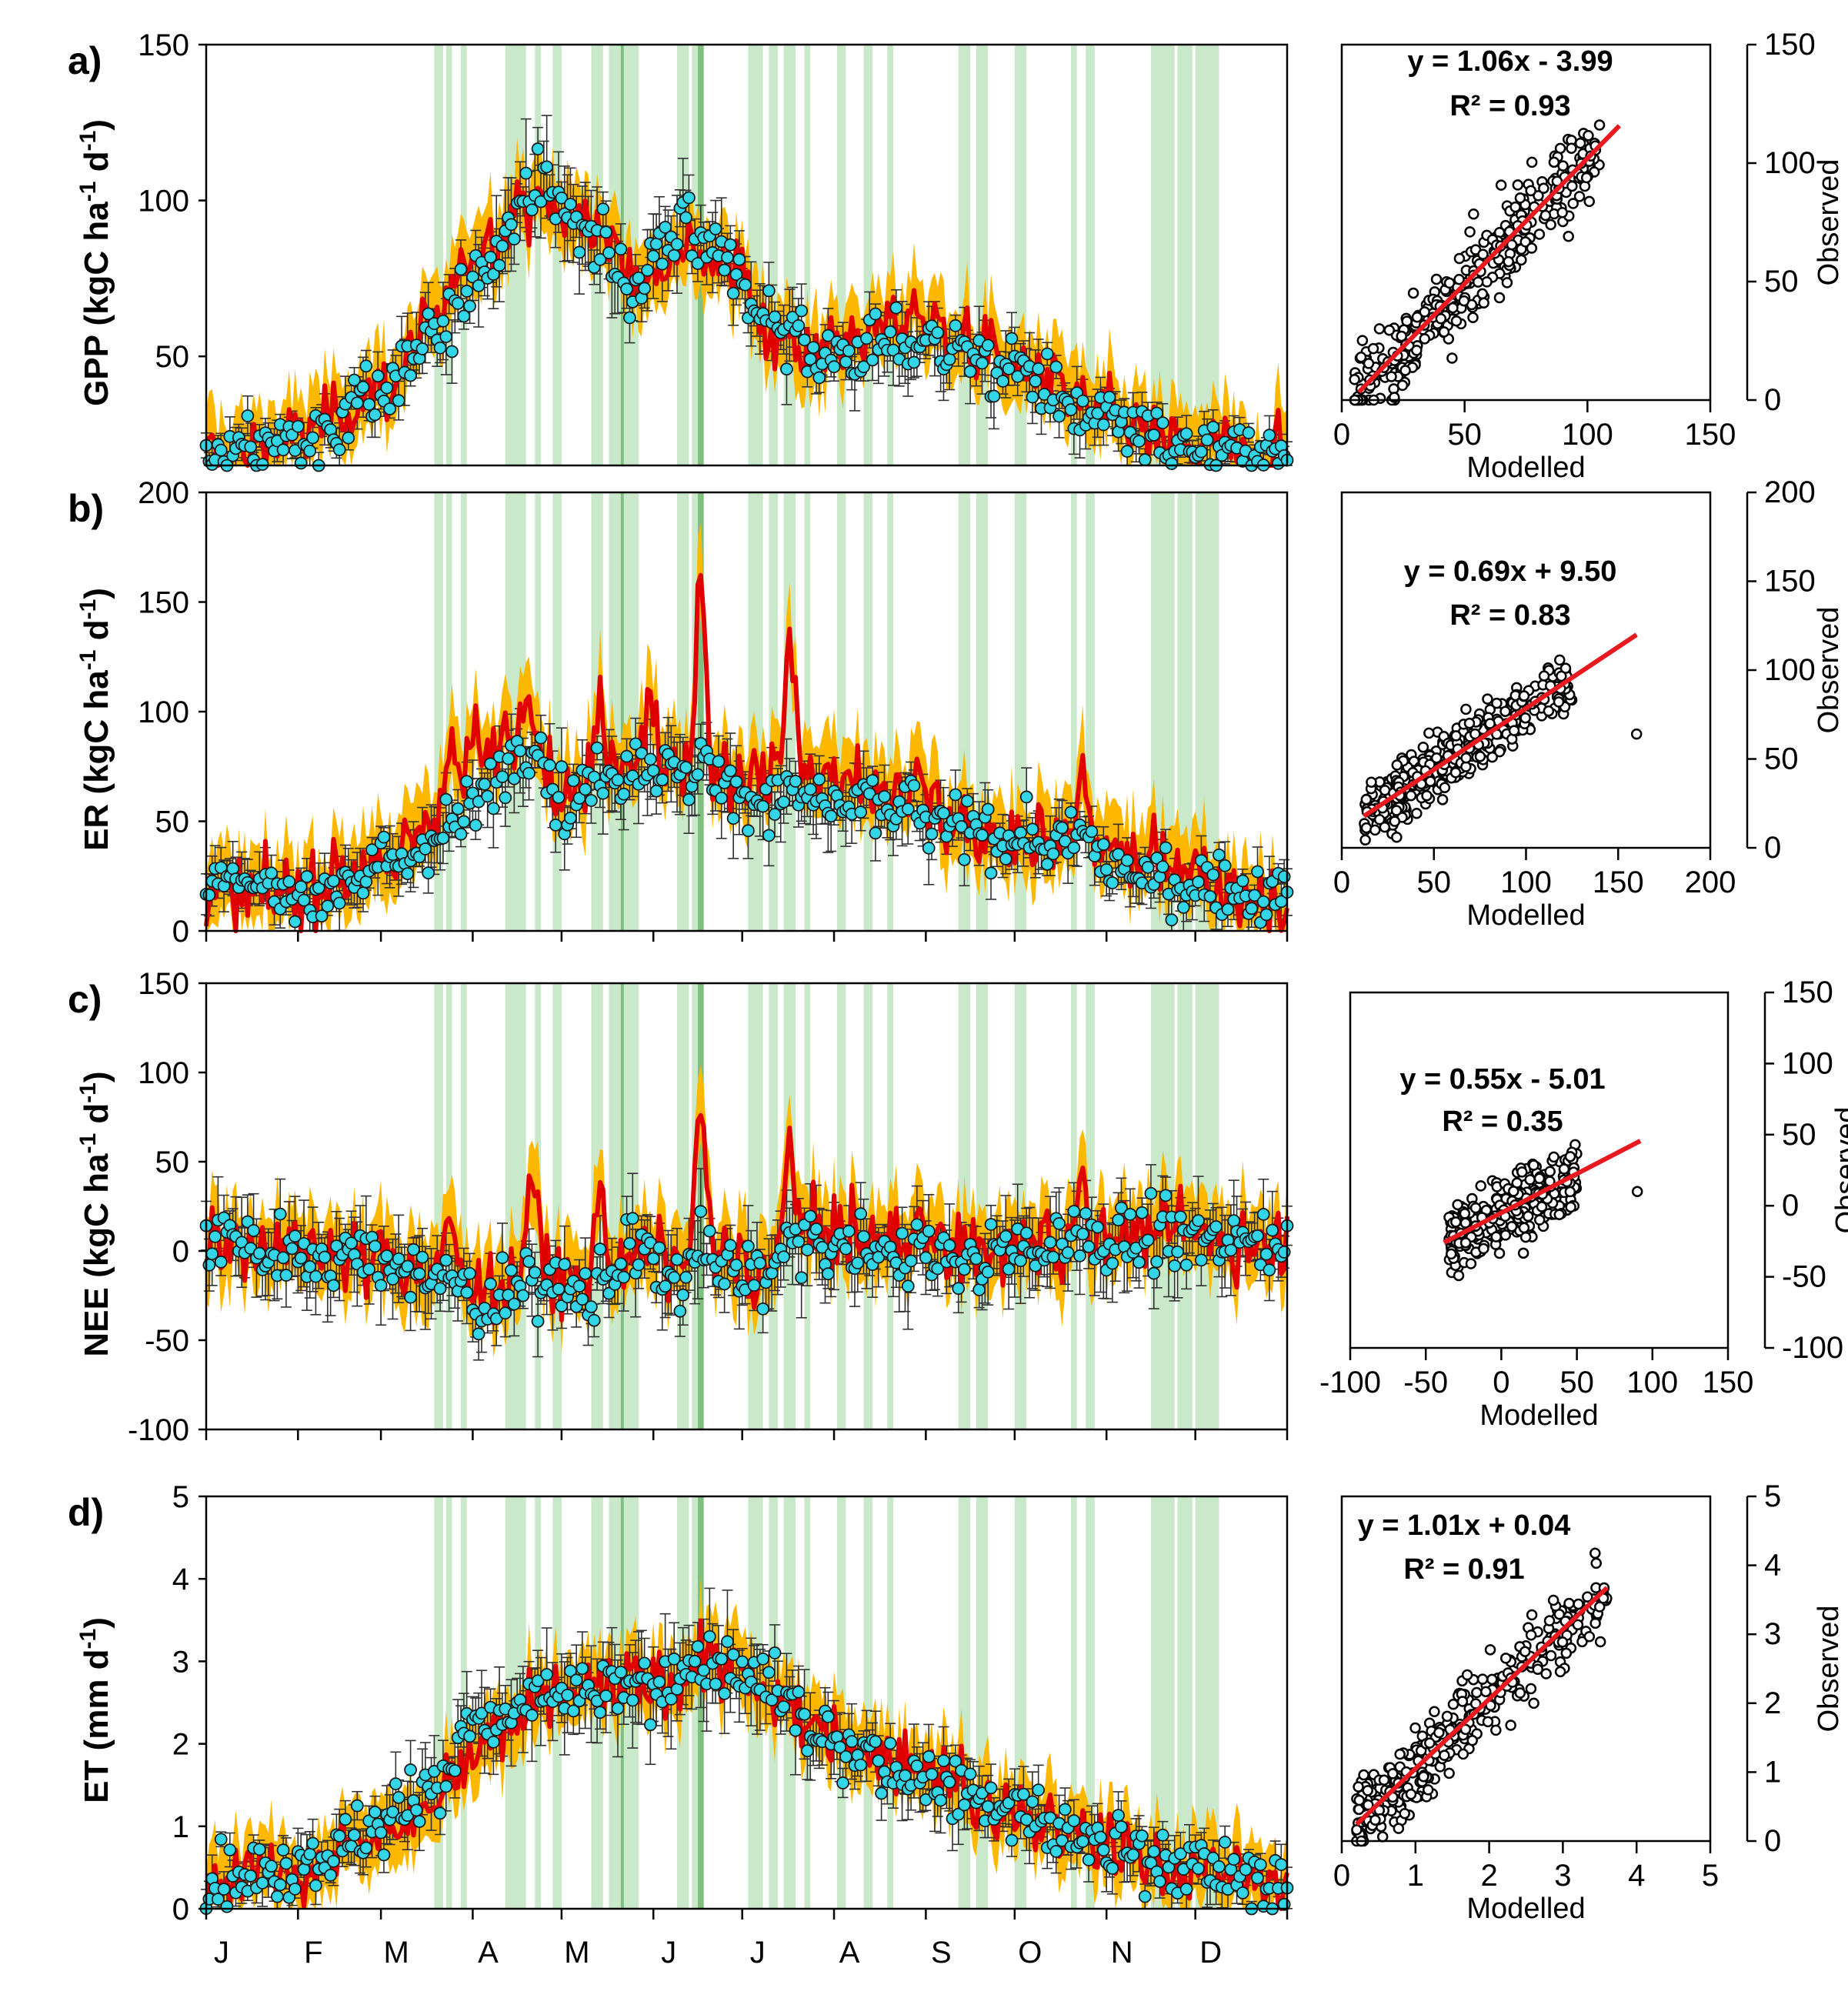  I want to click on regression-equation: y = 0.69x + 9.50, so click(1510, 571).